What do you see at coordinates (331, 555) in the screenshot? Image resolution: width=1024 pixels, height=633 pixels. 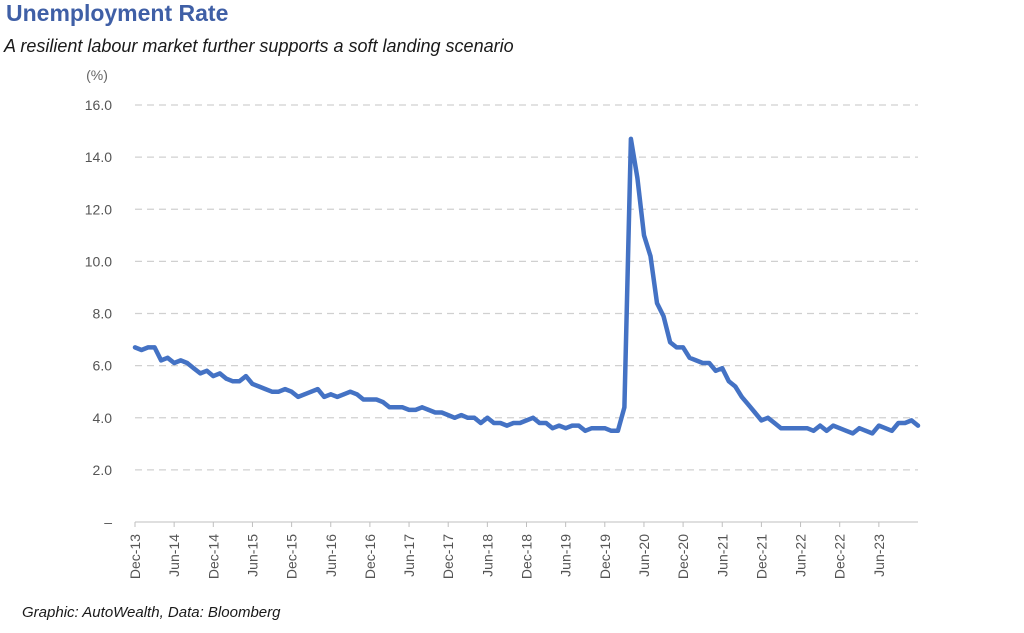 I see `x-tick-label: Jun-16` at bounding box center [331, 555].